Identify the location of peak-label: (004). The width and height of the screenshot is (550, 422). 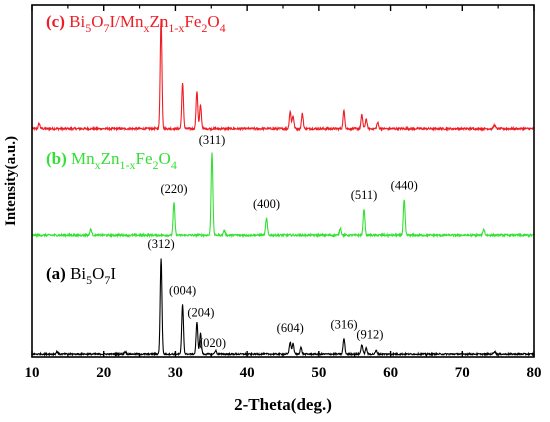
(182, 291).